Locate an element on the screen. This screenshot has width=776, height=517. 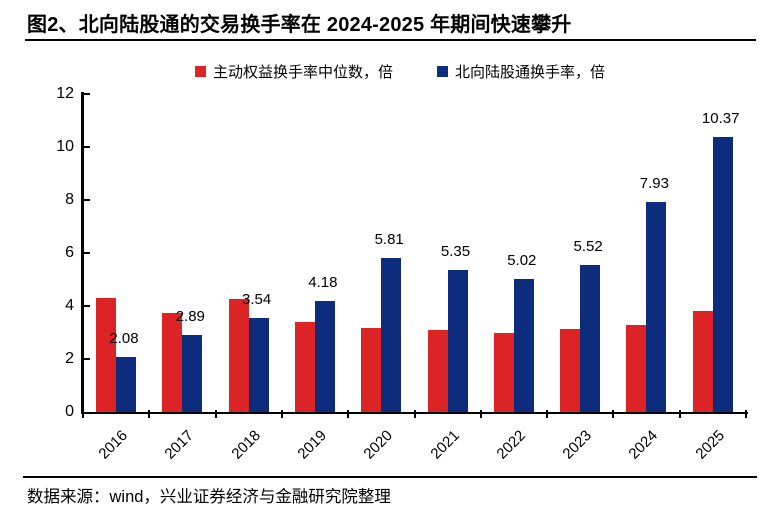
data-source: 数据来源：wind，兴业证券经济与金融研究院整理 is located at coordinates (209, 497).